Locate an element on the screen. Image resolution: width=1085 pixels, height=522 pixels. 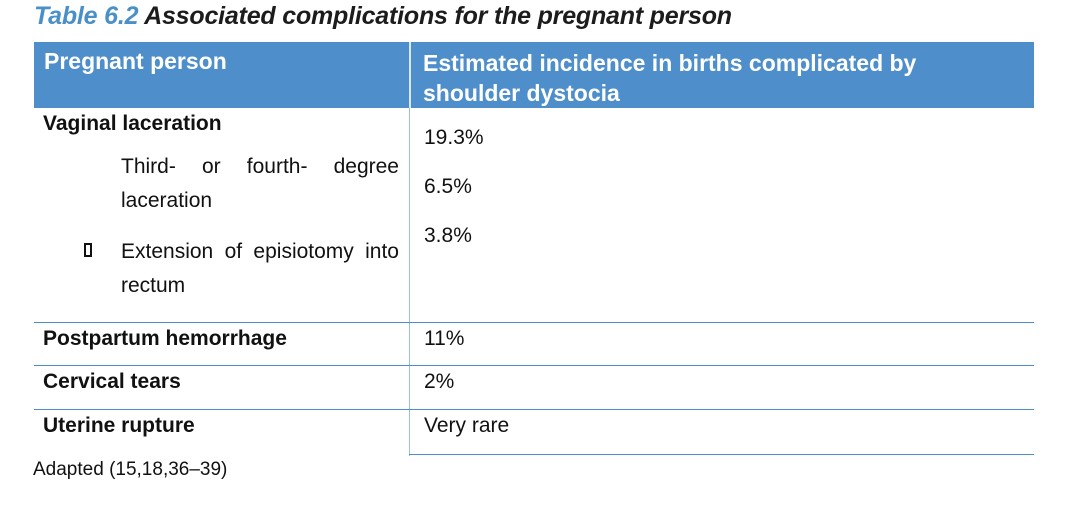
table-footnote: Adapted (15,18,36–39) is located at coordinates (130, 470).